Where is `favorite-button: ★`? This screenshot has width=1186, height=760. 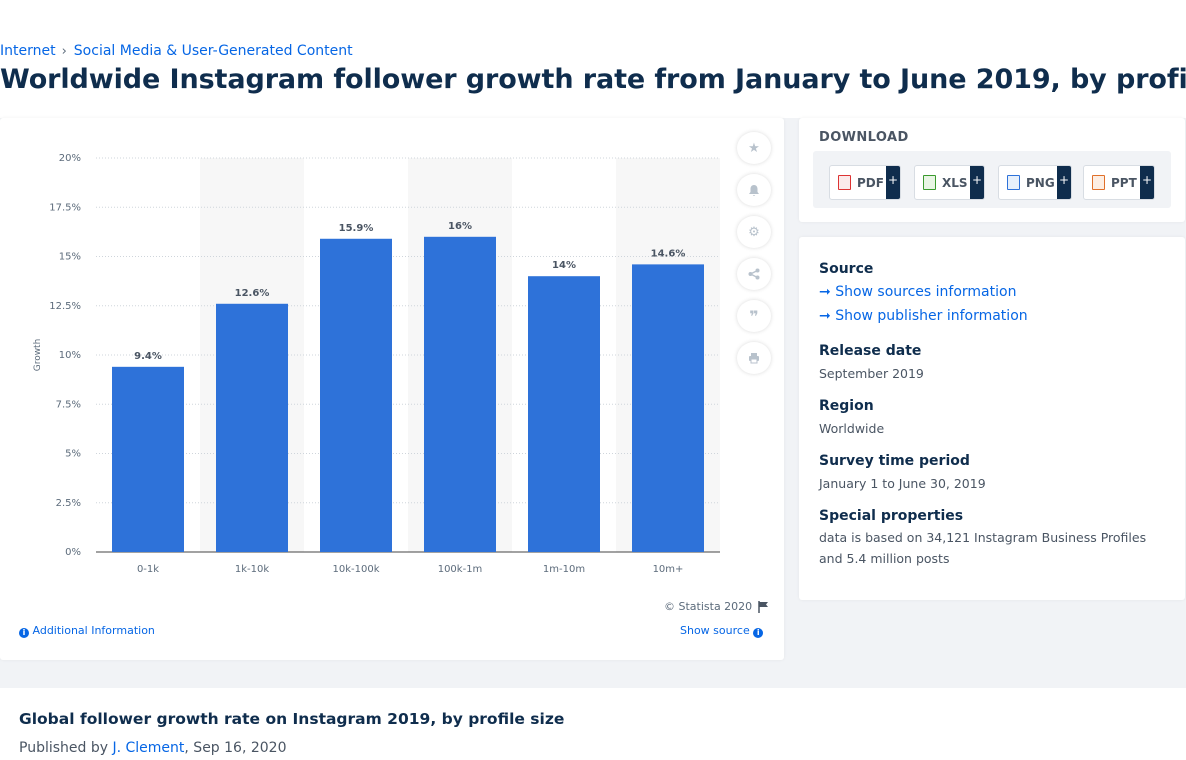
favorite-button: ★ is located at coordinates (754, 148).